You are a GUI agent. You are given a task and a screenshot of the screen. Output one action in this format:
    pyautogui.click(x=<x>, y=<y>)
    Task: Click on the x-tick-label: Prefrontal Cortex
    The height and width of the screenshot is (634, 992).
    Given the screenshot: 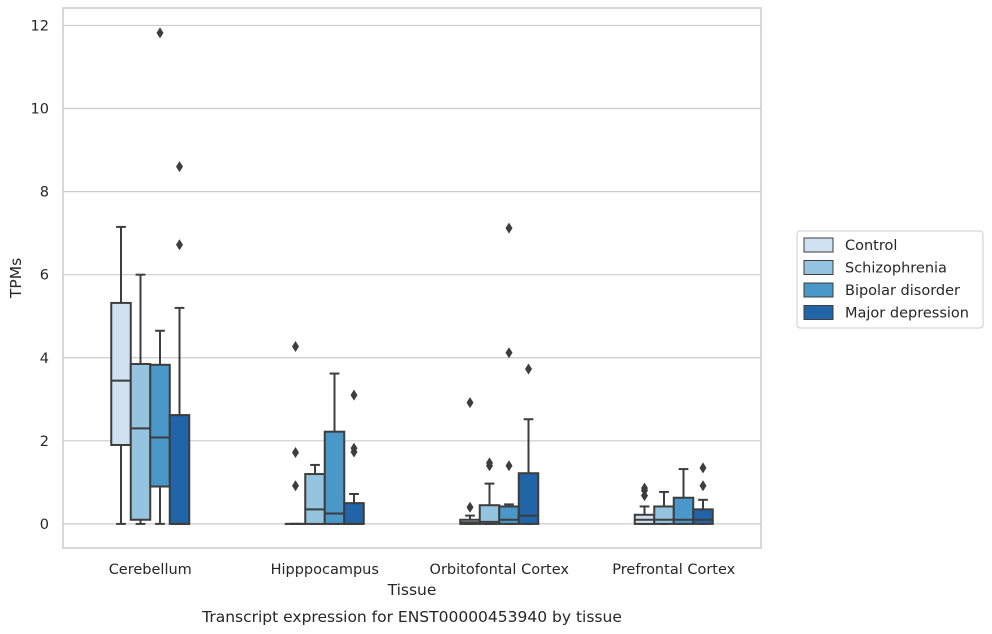 What is the action you would take?
    pyautogui.click(x=673, y=570)
    